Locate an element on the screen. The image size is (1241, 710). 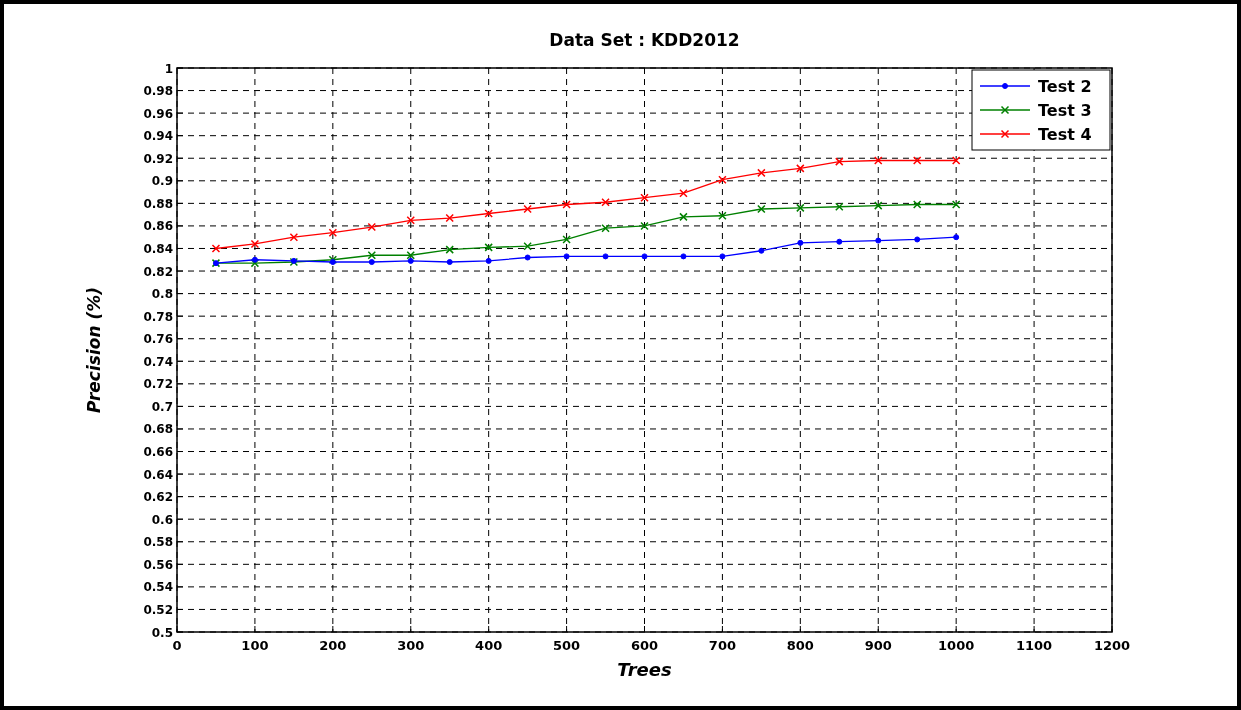
y-tick-label: 0.56 is located at coordinates (158, 564).